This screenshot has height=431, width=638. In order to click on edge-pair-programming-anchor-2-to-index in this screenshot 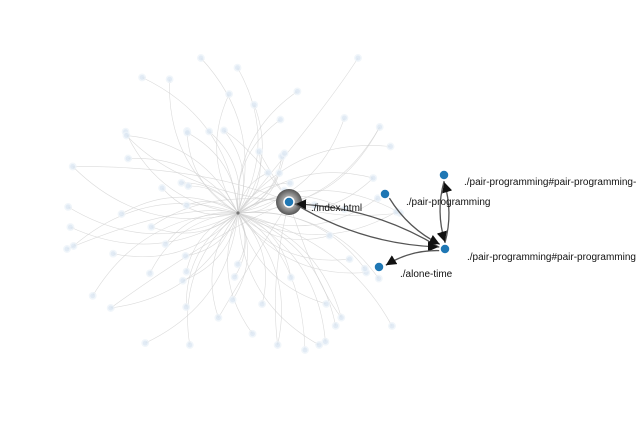, I will do `click(367, 223)`.